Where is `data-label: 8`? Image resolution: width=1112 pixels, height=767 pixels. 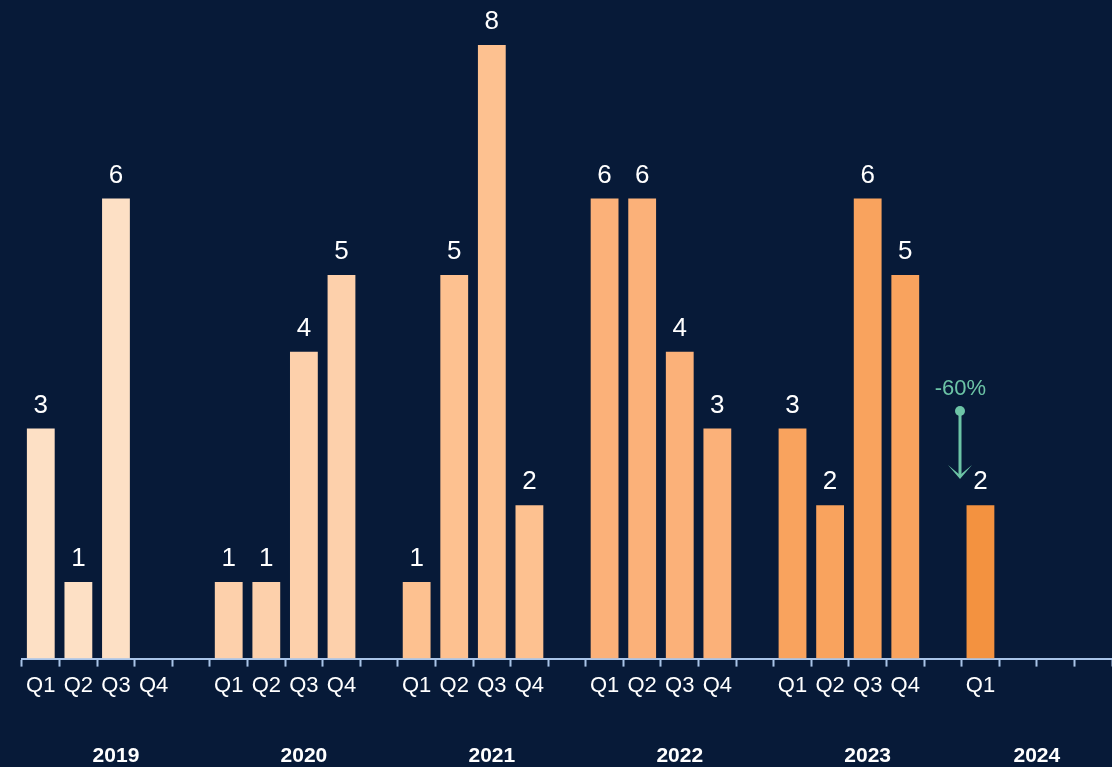
data-label: 8 is located at coordinates (492, 20).